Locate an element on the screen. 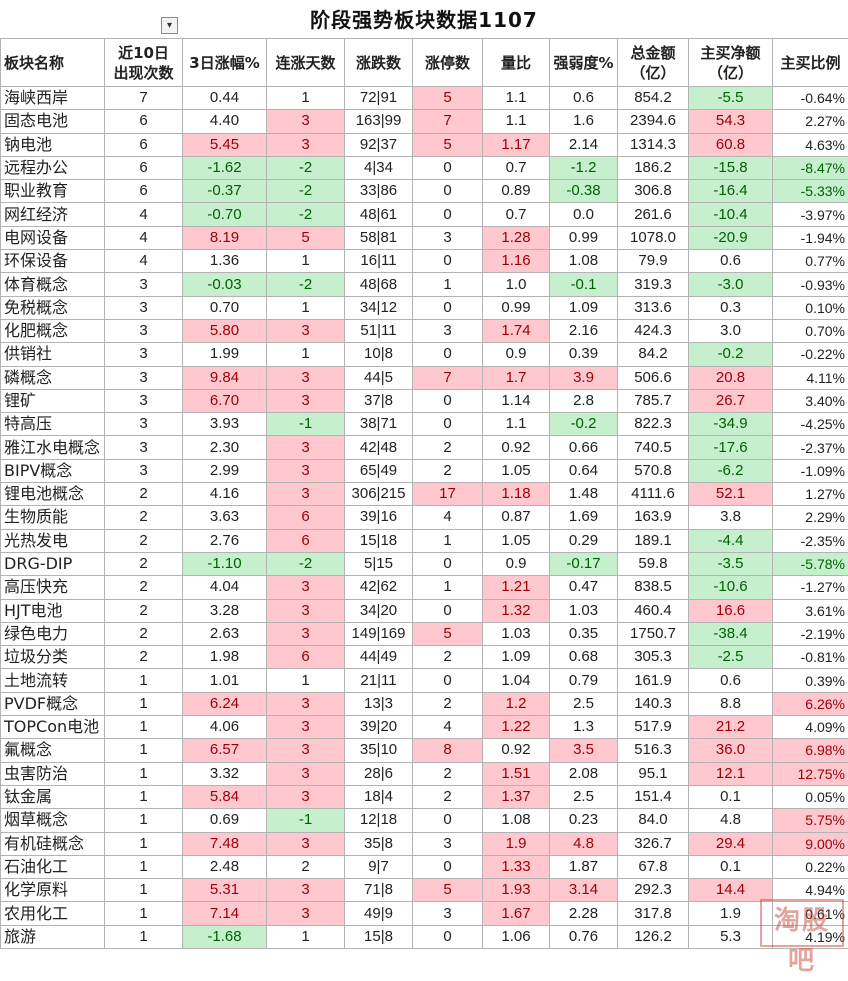  cell-net: -16.4 is located at coordinates (731, 191).